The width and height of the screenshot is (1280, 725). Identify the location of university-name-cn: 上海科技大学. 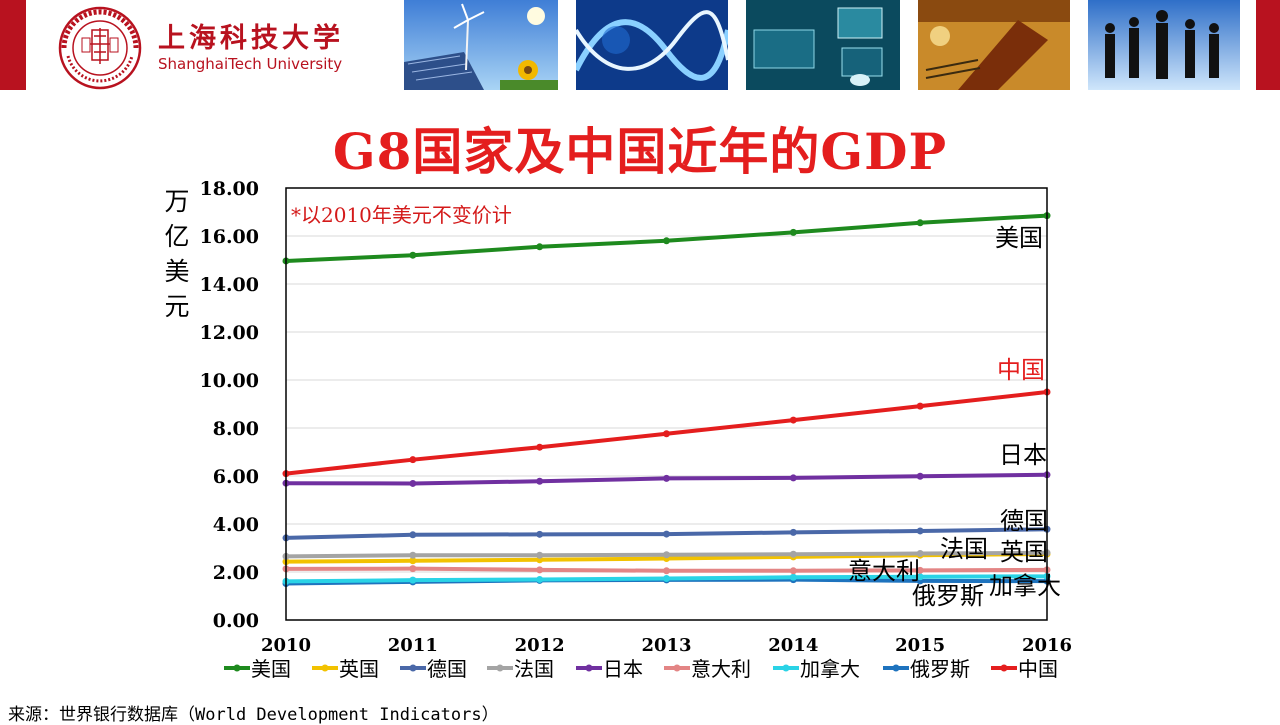
(251, 38).